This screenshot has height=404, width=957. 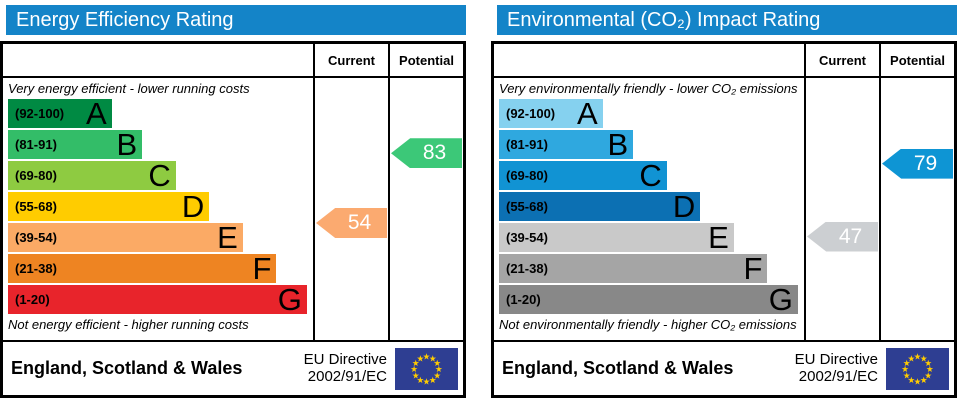 I want to click on chart-title-bar: Environmental (CO₂) Impact Rating, so click(x=727, y=20).